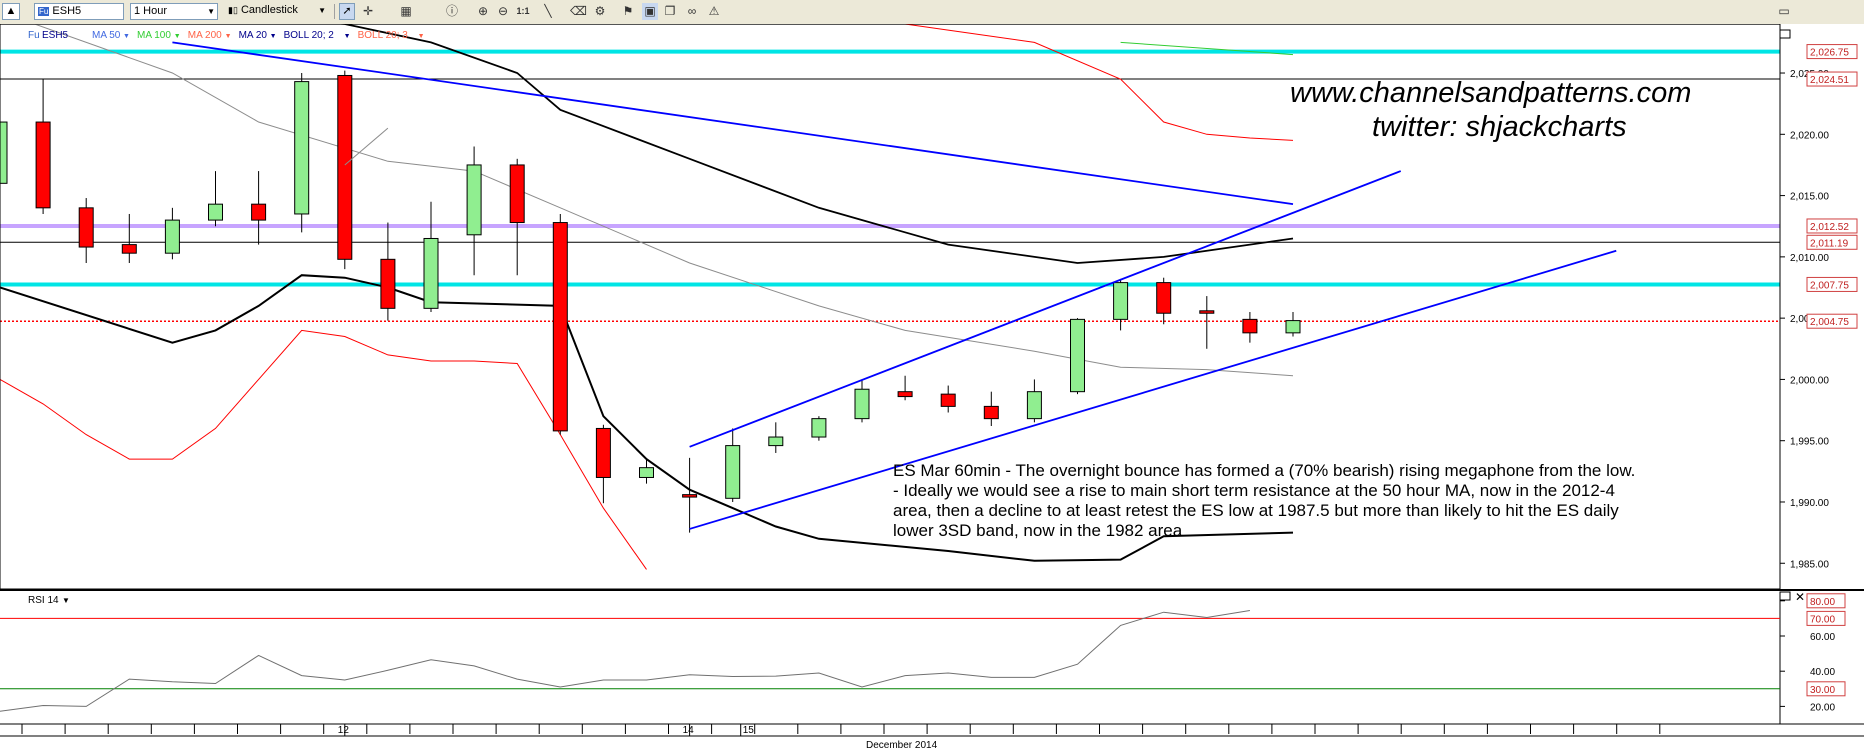 This screenshot has height=750, width=1864. Describe the element at coordinates (1038, 530) in the screenshot. I see `annotation-line-4: lower 3SD band, now in the 1982 area` at that location.